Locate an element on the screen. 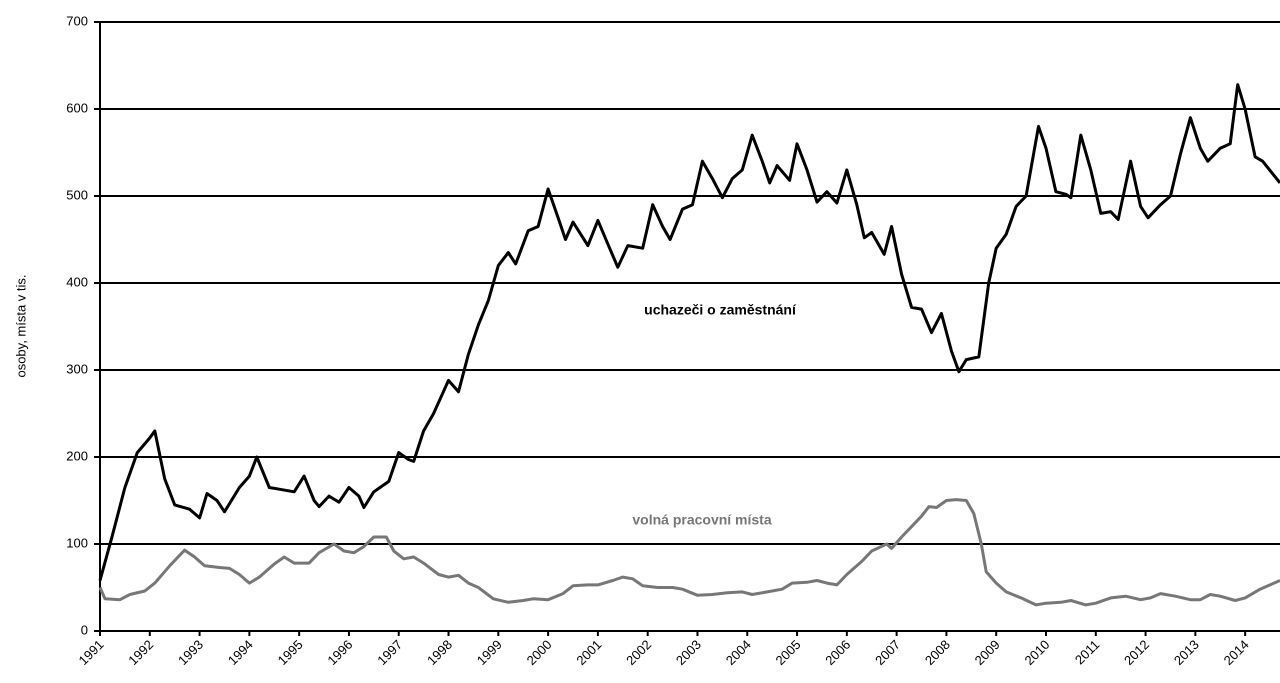 The width and height of the screenshot is (1280, 683). y-tick-label: 600 is located at coordinates (77, 107).